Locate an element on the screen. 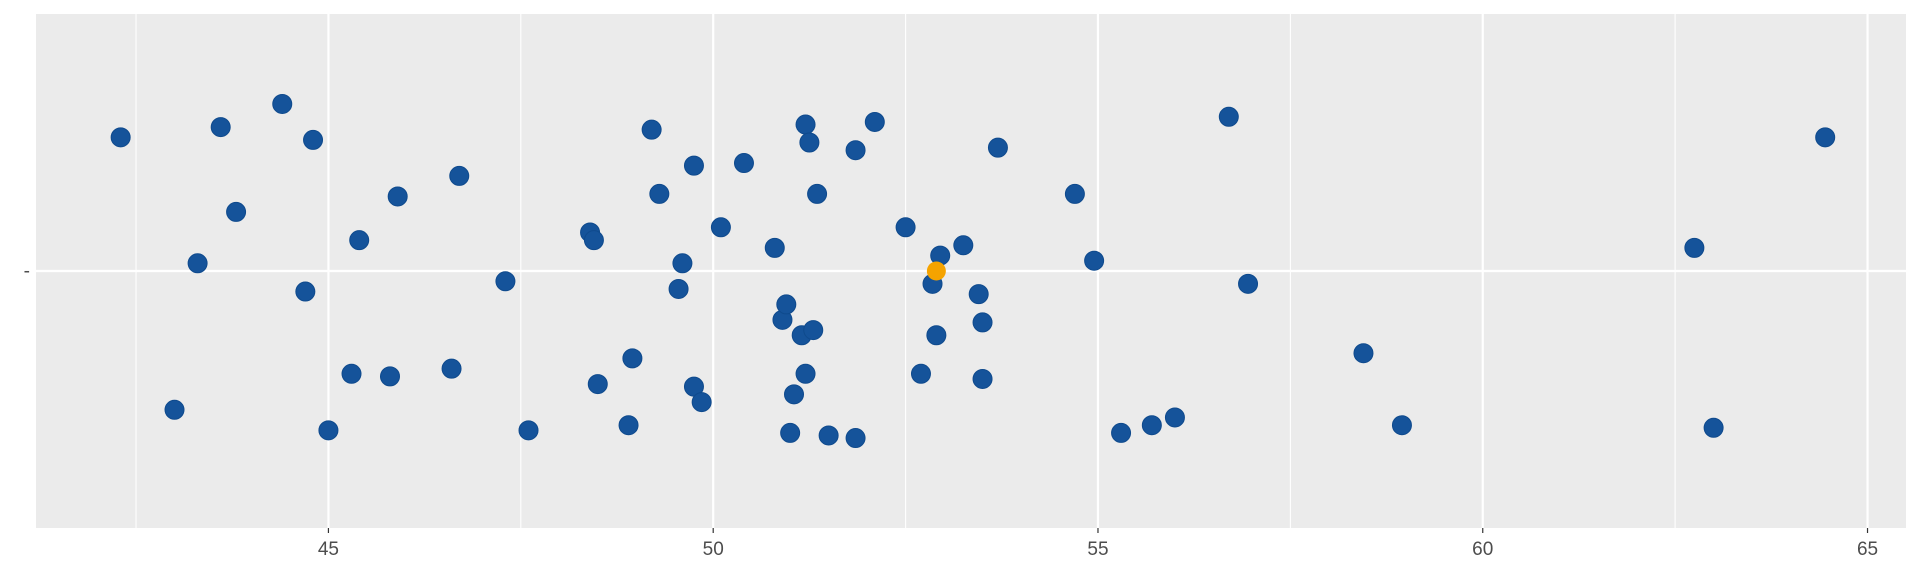 Image resolution: width=1920 pixels, height=576 pixels. y-axis: - is located at coordinates (27, 271).